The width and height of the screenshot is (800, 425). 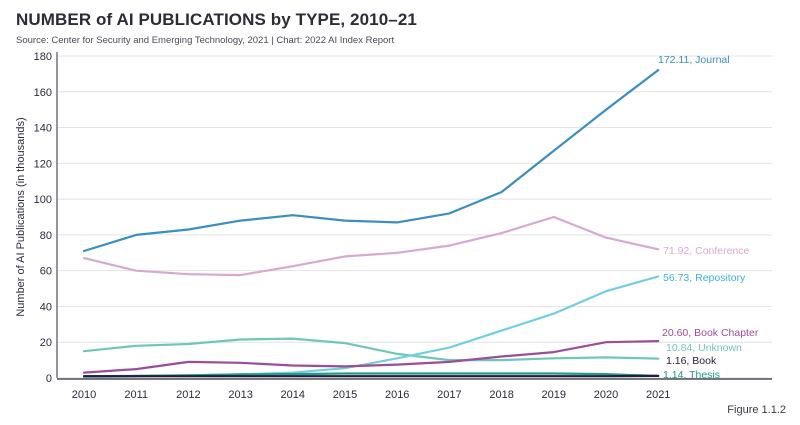 I want to click on x-tick-label: 2020, so click(x=606, y=395).